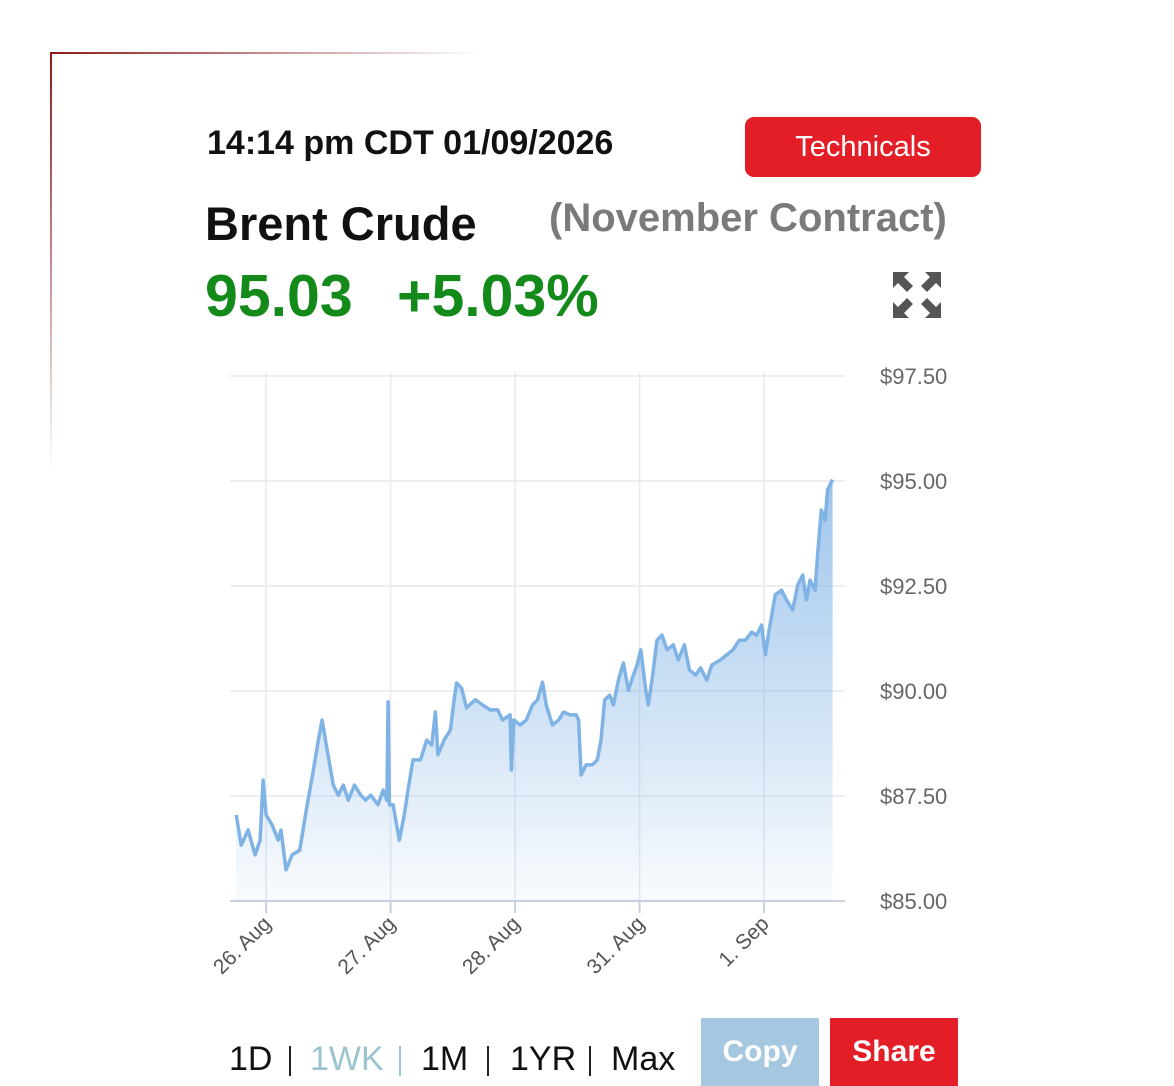  What do you see at coordinates (366, 945) in the screenshot?
I see `x-tick-label: 27. Aug` at bounding box center [366, 945].